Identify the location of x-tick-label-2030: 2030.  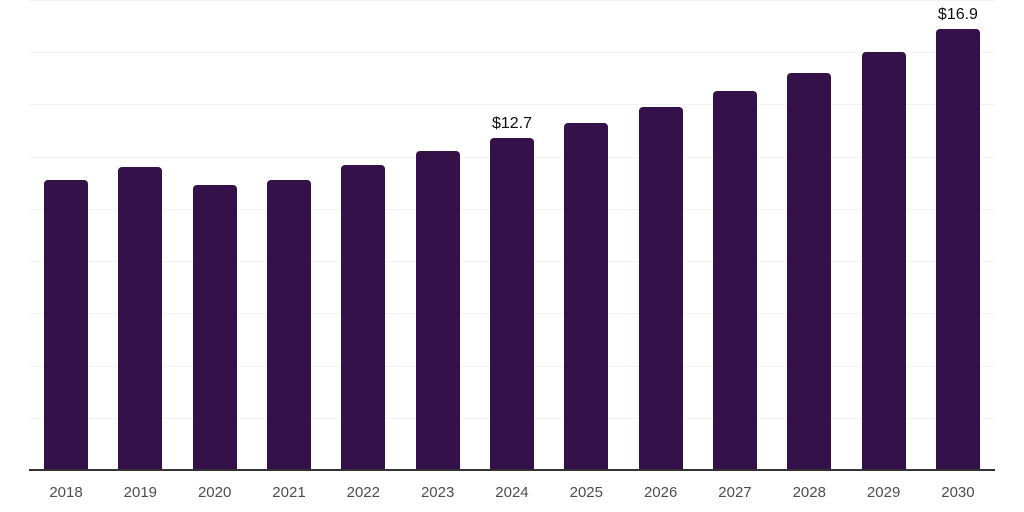
(958, 492).